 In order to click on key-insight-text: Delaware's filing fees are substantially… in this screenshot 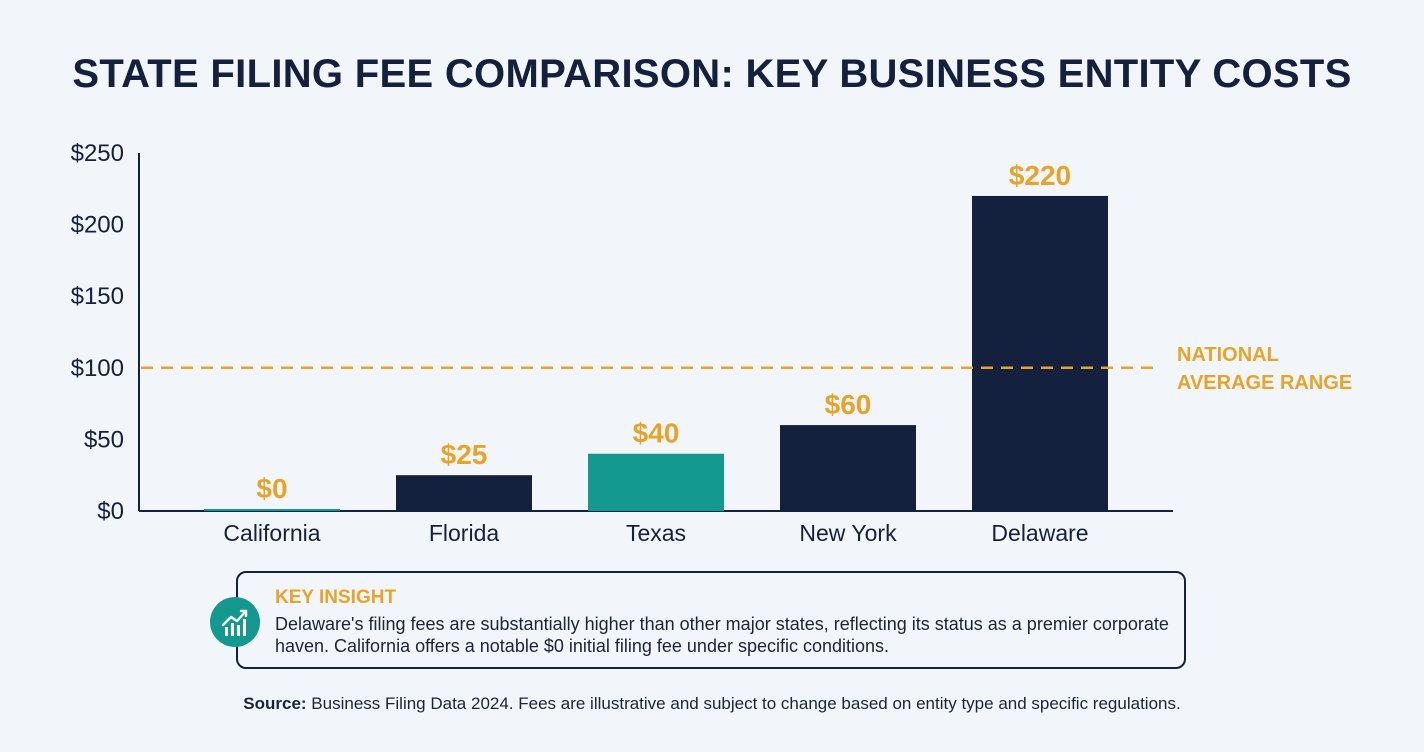, I will do `click(722, 635)`.